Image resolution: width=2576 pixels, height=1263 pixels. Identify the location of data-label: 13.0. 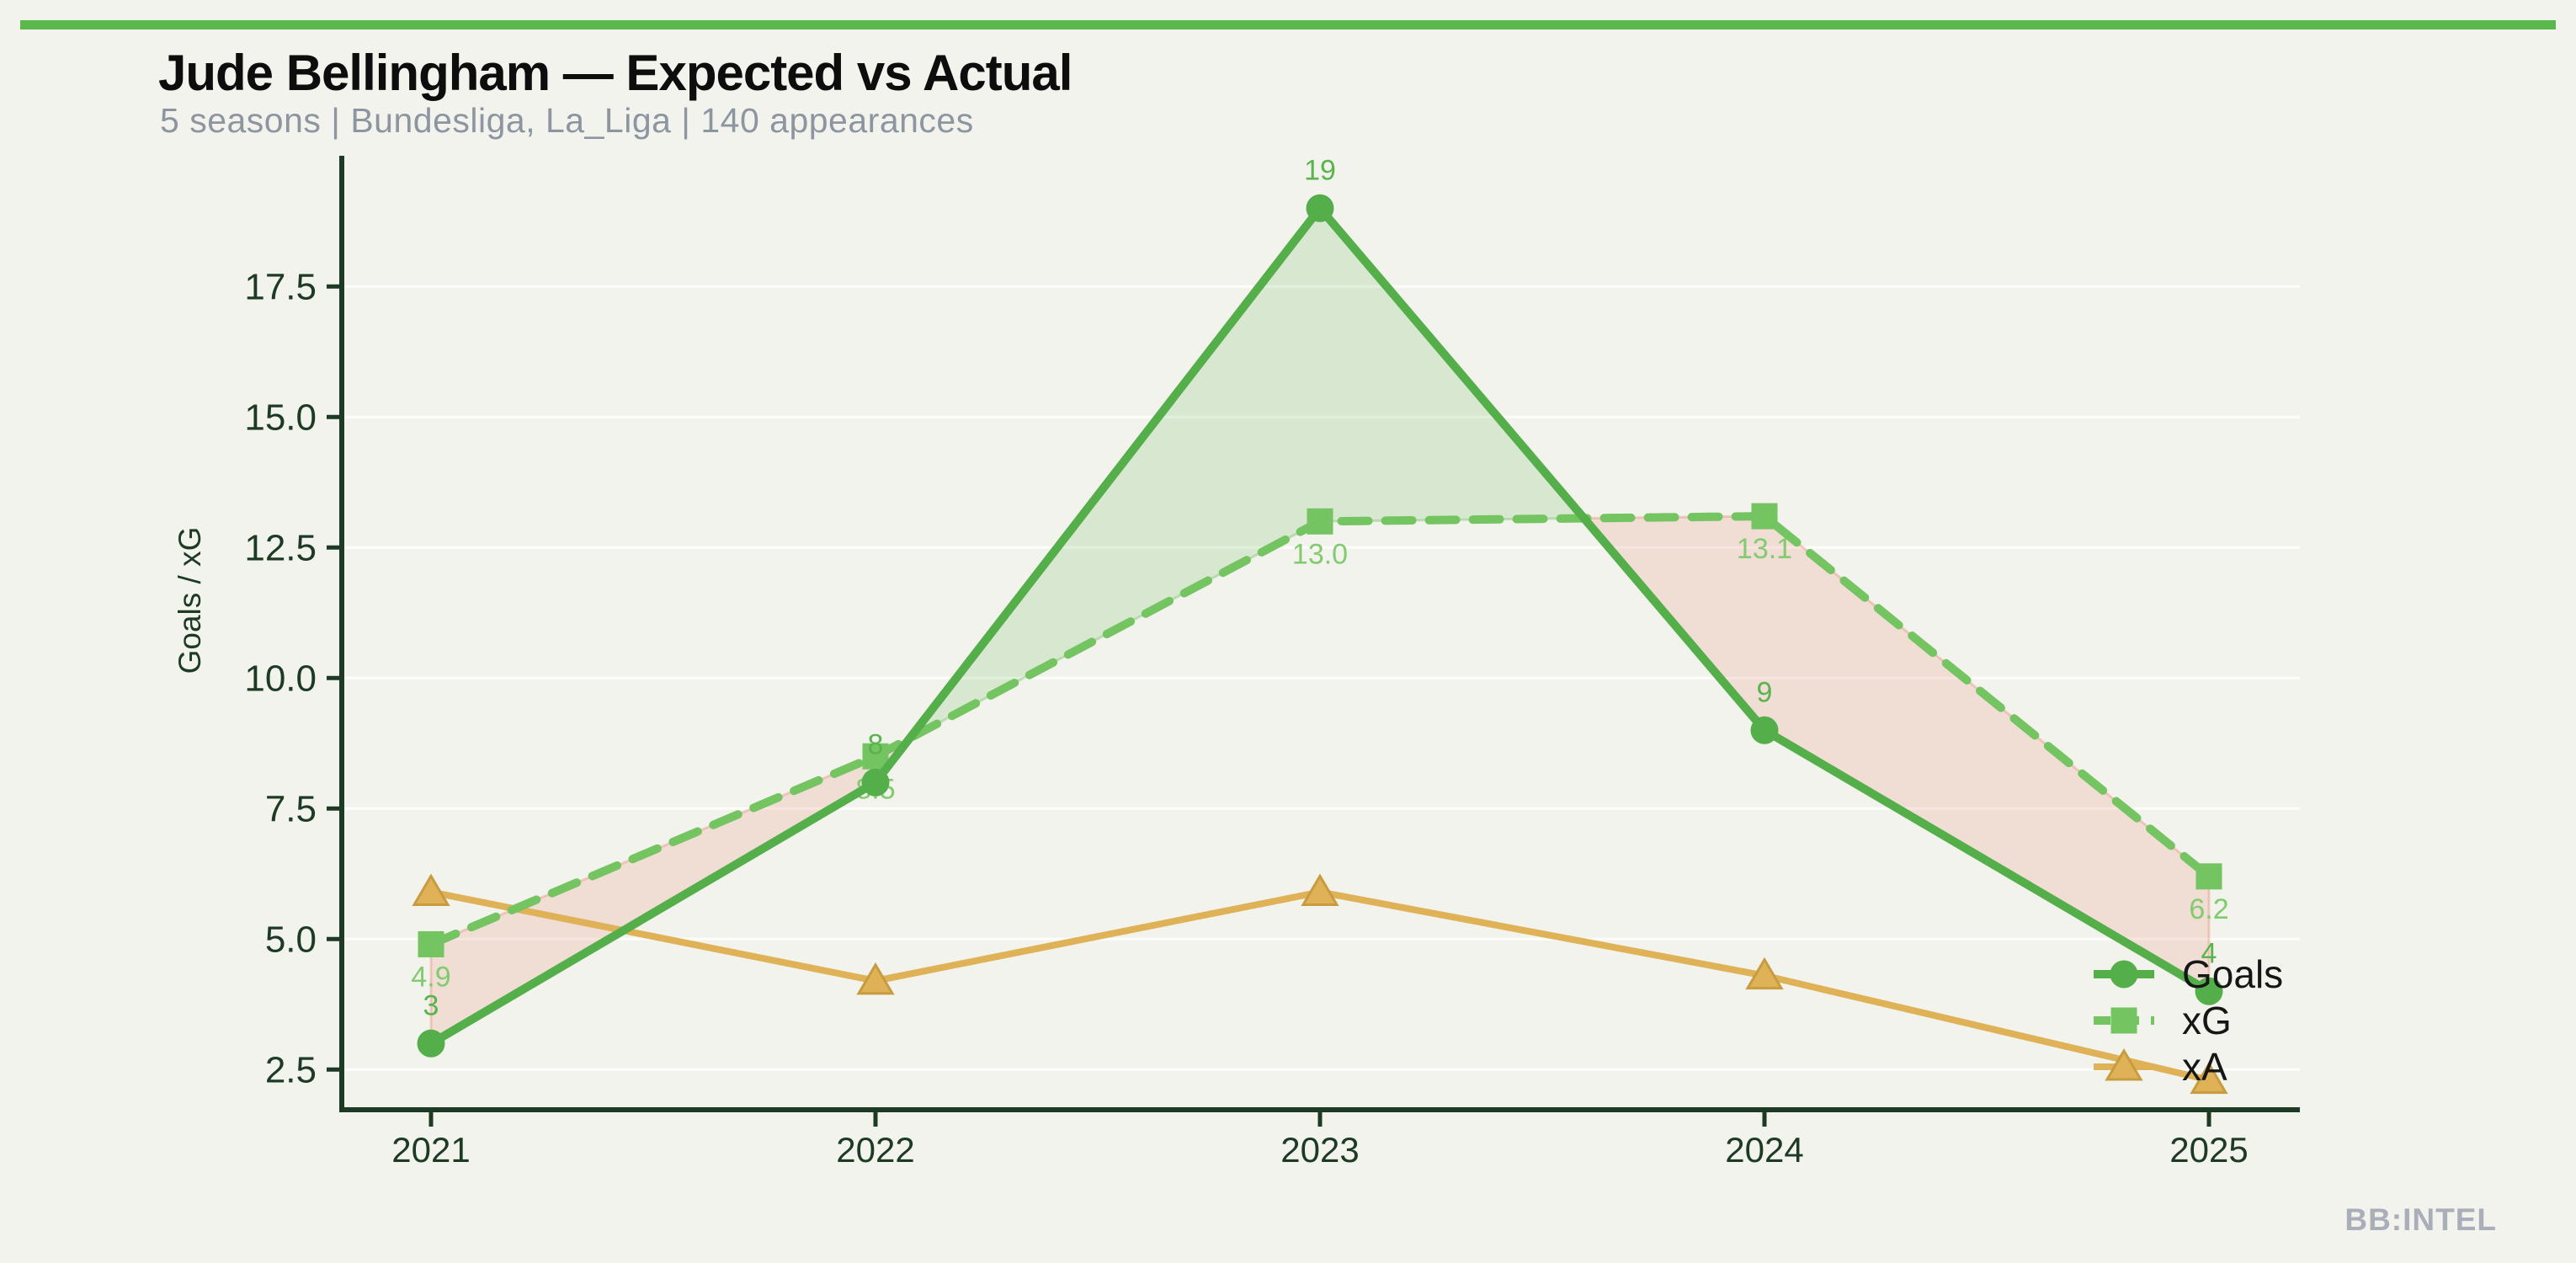
(1320, 554).